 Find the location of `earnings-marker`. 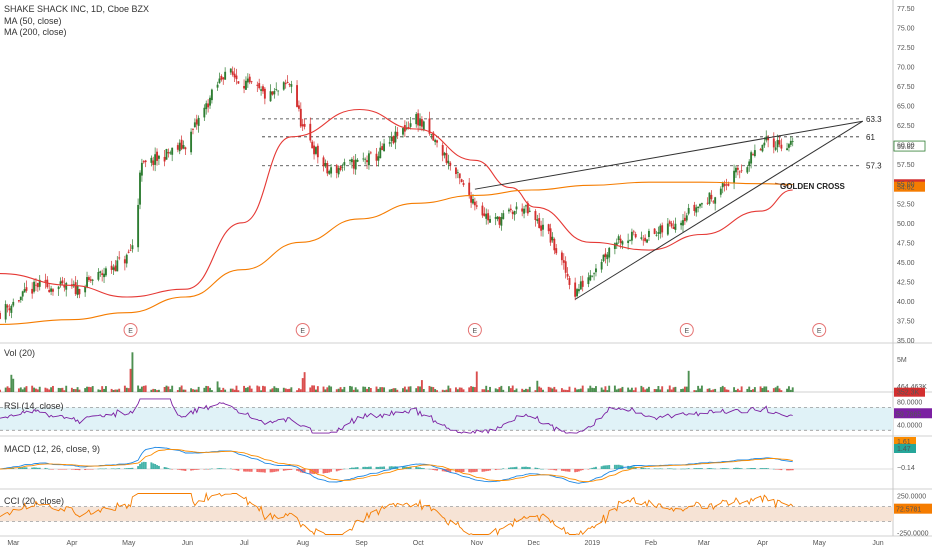

earnings-marker is located at coordinates (686, 330).